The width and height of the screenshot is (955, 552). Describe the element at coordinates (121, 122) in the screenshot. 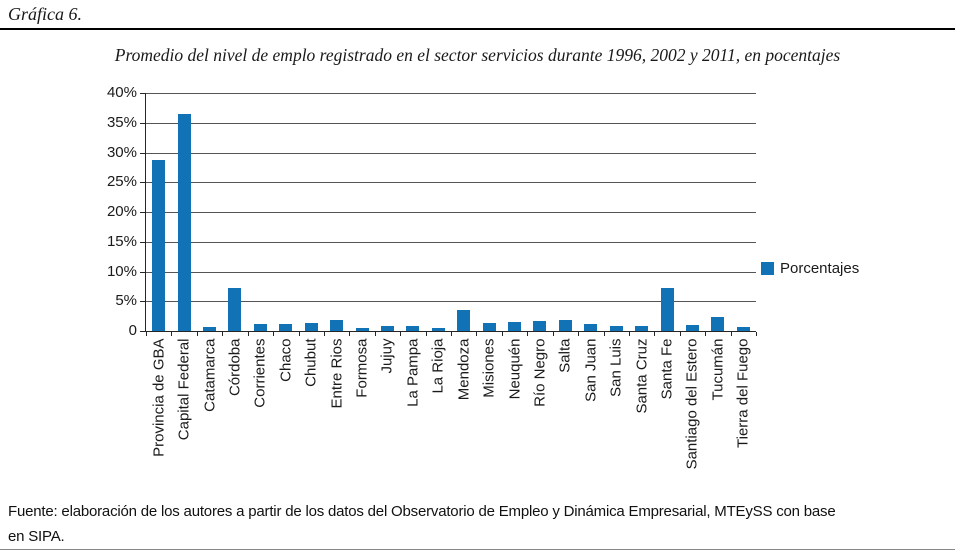

I see `y-axis-label: 35%` at that location.